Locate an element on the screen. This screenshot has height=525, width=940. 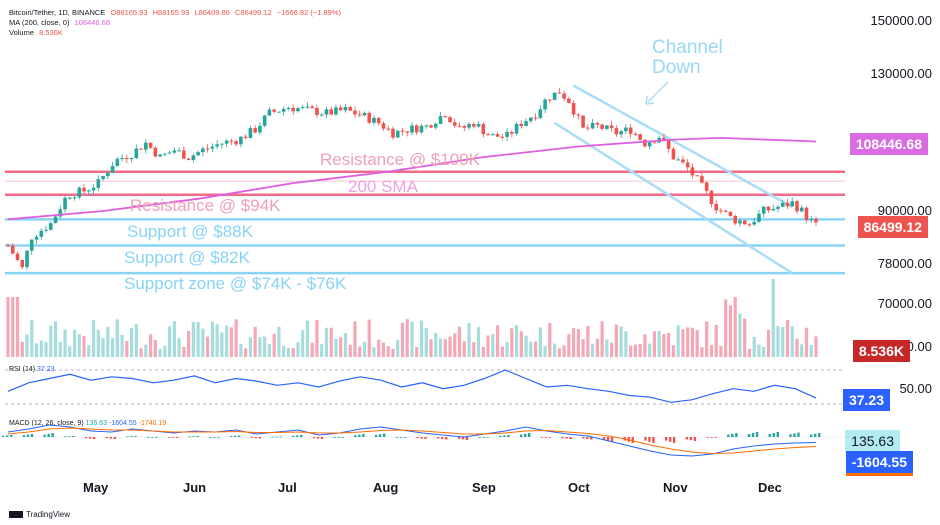
change-value: −1666.82 (−1.89%) is located at coordinates (308, 12).